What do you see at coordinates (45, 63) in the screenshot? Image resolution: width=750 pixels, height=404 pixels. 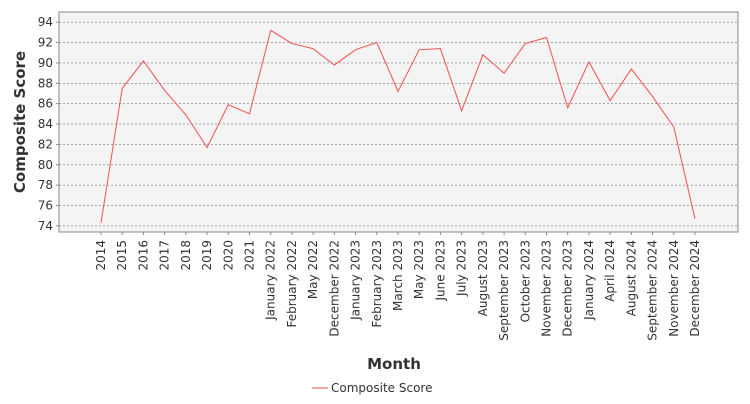 I see `y-tick-label: 90` at bounding box center [45, 63].